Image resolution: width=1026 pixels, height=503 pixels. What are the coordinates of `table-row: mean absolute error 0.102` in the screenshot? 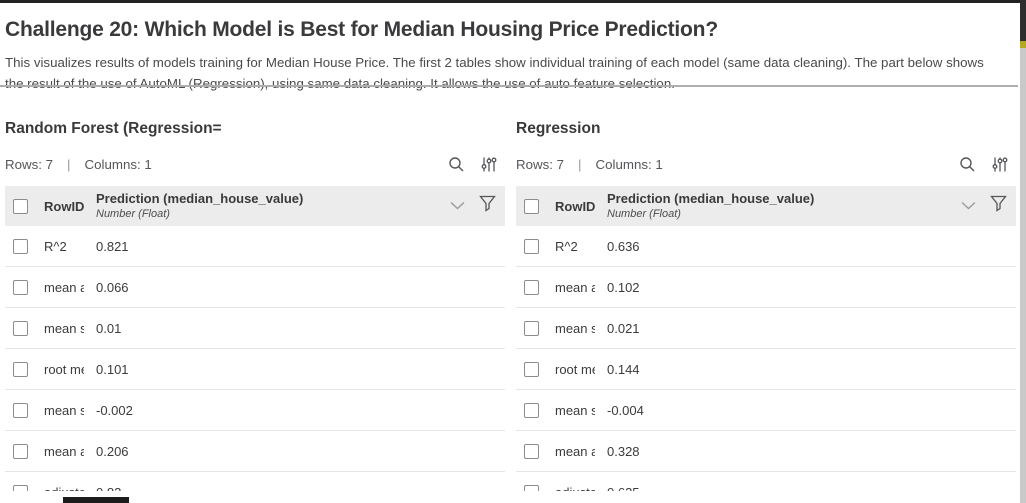 It's located at (766, 287).